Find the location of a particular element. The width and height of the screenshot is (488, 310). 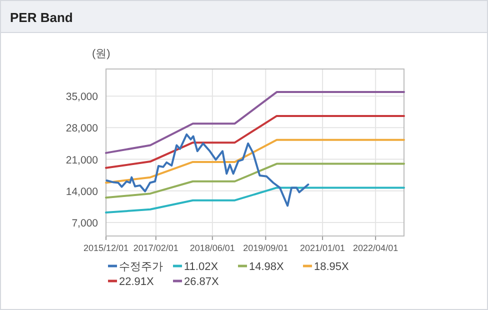

legend-label: 18.95X is located at coordinates (332, 267).